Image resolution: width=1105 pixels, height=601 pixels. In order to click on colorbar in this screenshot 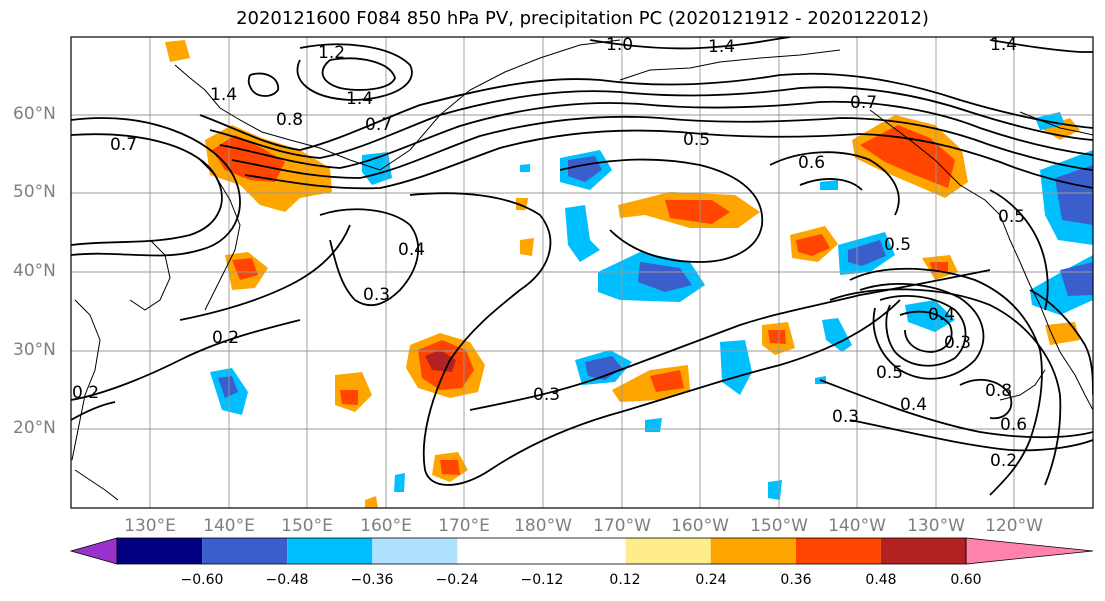, I will do `click(581, 551)`.